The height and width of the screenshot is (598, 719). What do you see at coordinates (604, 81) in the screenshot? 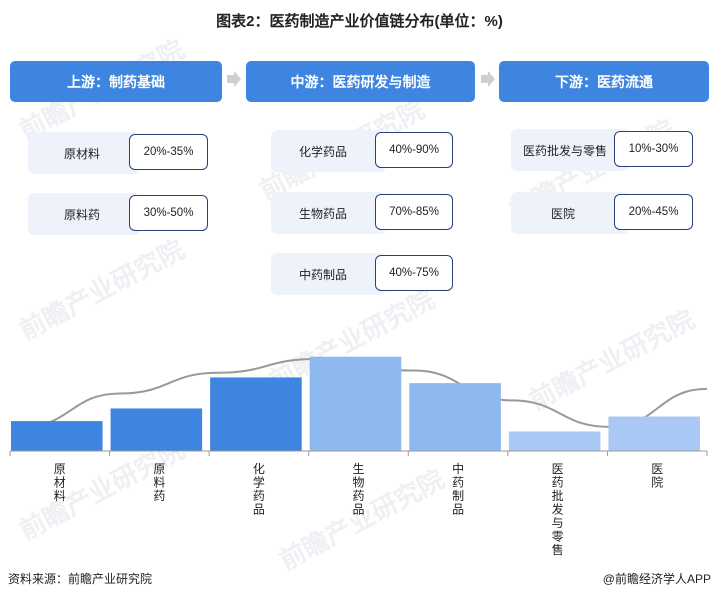
I see `stage-downstream-header: 下游：医药流通` at bounding box center [604, 81].